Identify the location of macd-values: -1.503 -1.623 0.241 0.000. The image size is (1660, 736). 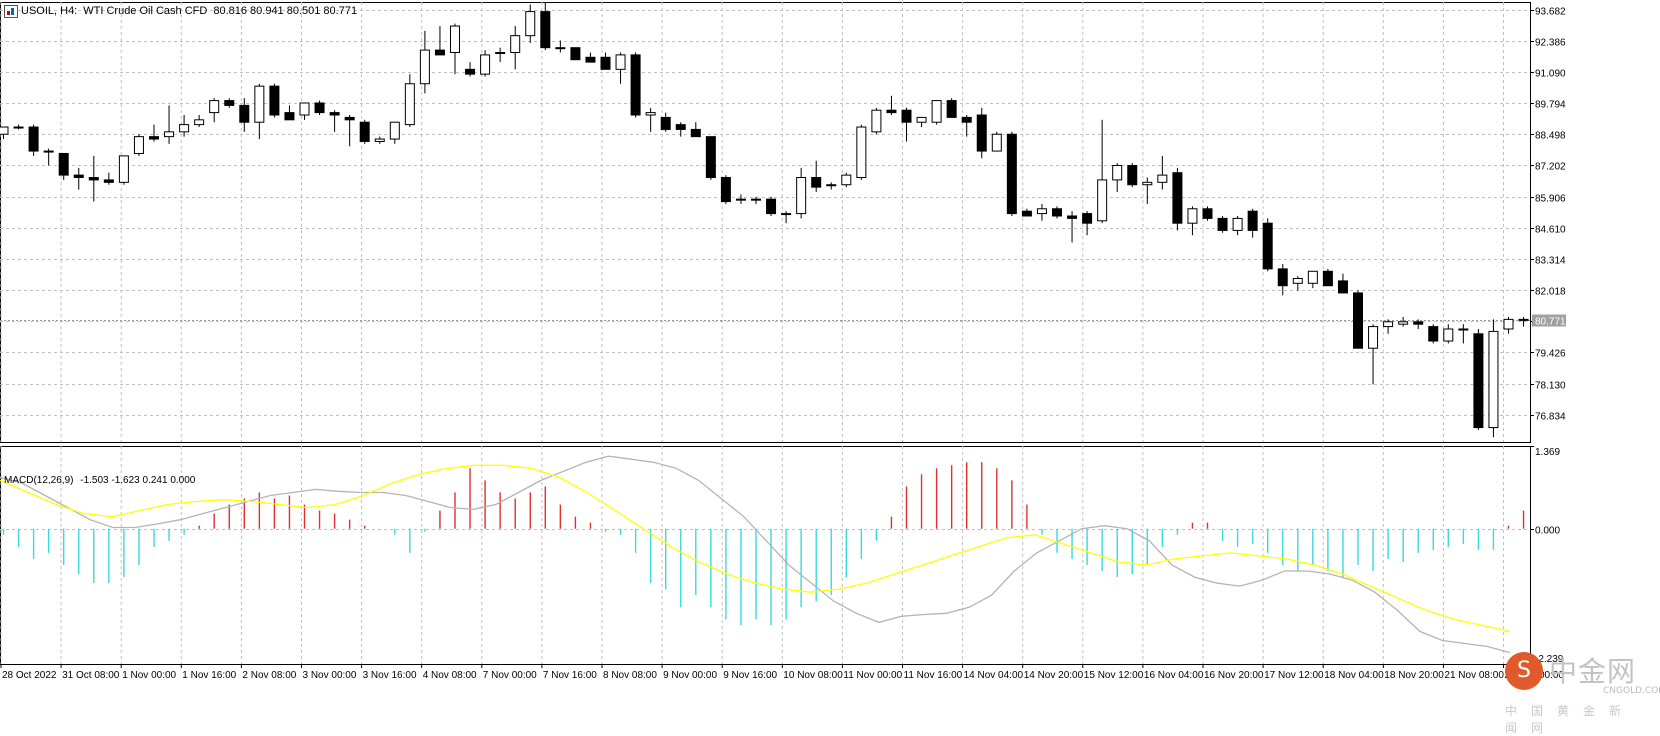
(138, 480).